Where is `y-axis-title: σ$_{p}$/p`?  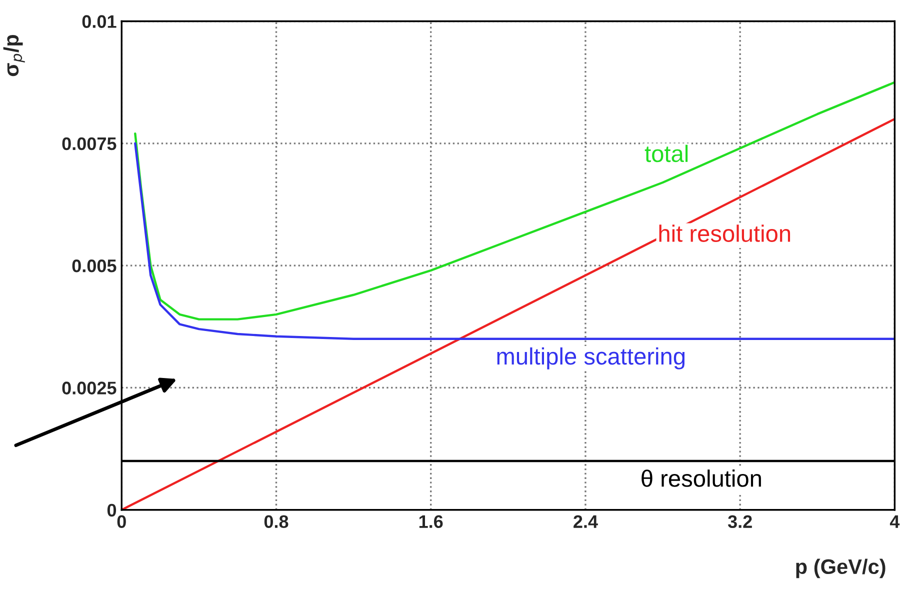 y-axis-title: σ$_{p}$/p is located at coordinates (14, 55).